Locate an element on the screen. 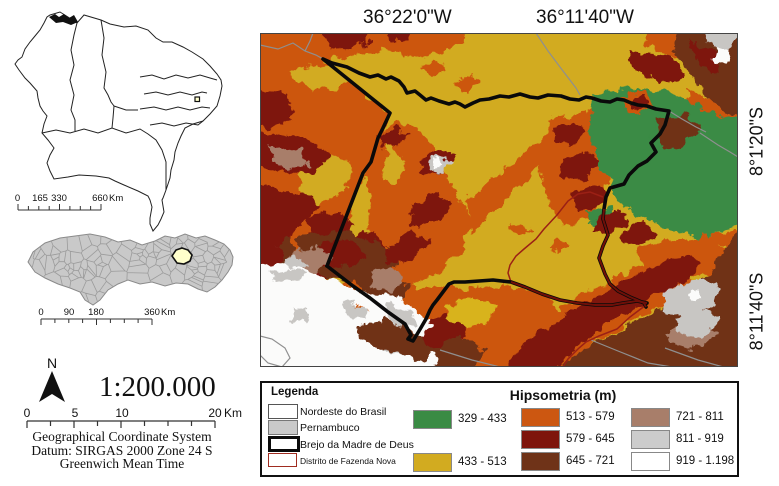  svg-text: 165 is located at coordinates (40, 198).